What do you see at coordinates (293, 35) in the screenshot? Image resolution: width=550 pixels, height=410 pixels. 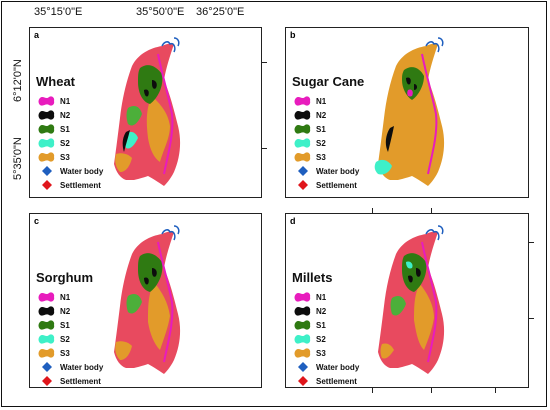 I see `panel-letter: b` at bounding box center [293, 35].